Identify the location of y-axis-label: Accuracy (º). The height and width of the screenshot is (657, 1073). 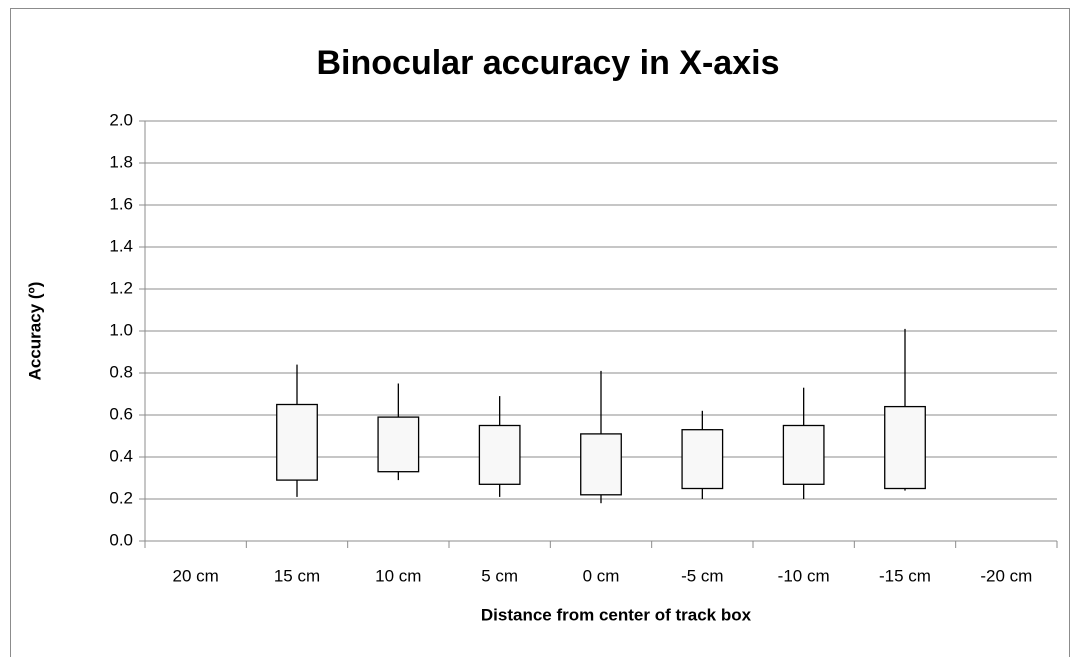
(34, 331).